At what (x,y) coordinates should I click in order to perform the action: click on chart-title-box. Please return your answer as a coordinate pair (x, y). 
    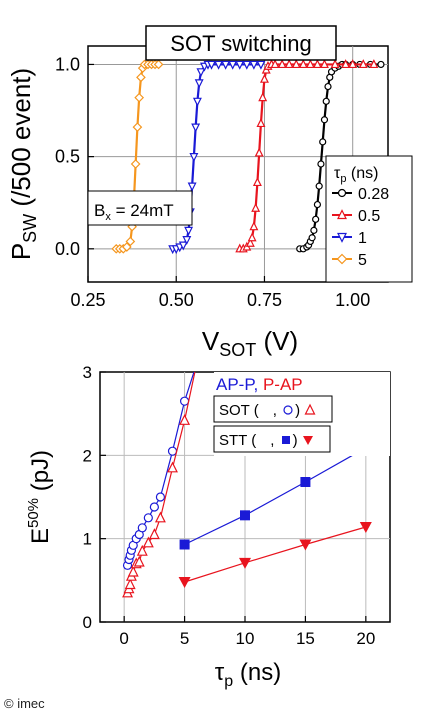
    Looking at the image, I should click on (241, 43).